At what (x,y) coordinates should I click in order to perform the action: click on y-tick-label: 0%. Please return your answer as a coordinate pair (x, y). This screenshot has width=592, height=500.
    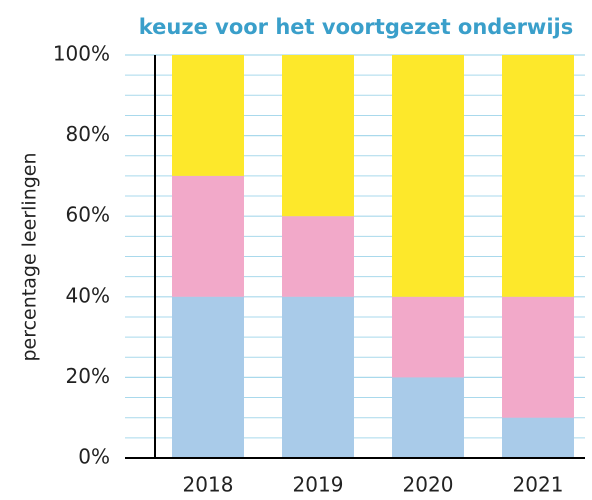
    Looking at the image, I should click on (94, 457).